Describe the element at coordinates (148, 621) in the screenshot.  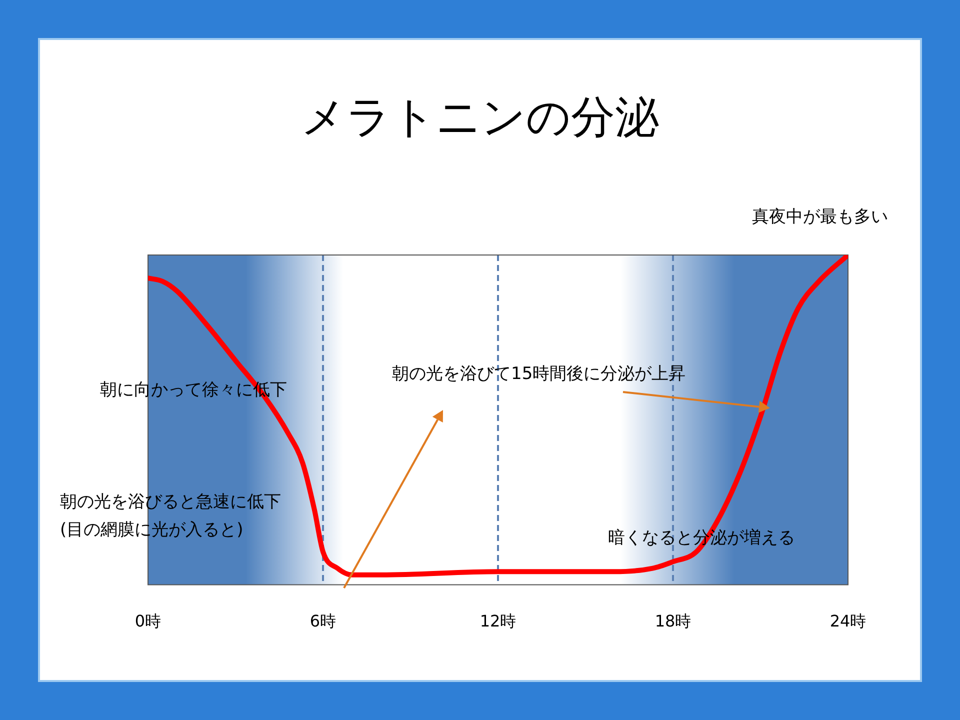
I see `x-tick-label: 0時` at that location.